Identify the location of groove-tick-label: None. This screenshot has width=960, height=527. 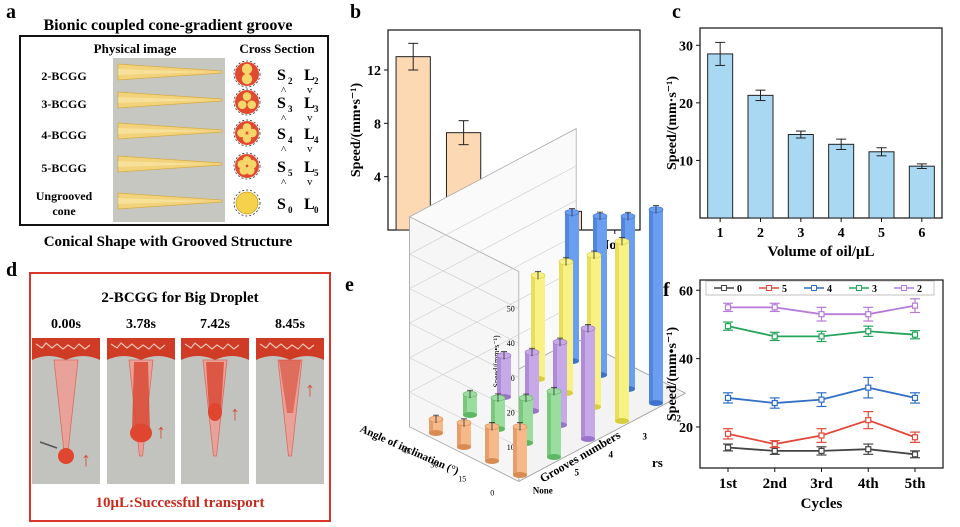
(543, 490).